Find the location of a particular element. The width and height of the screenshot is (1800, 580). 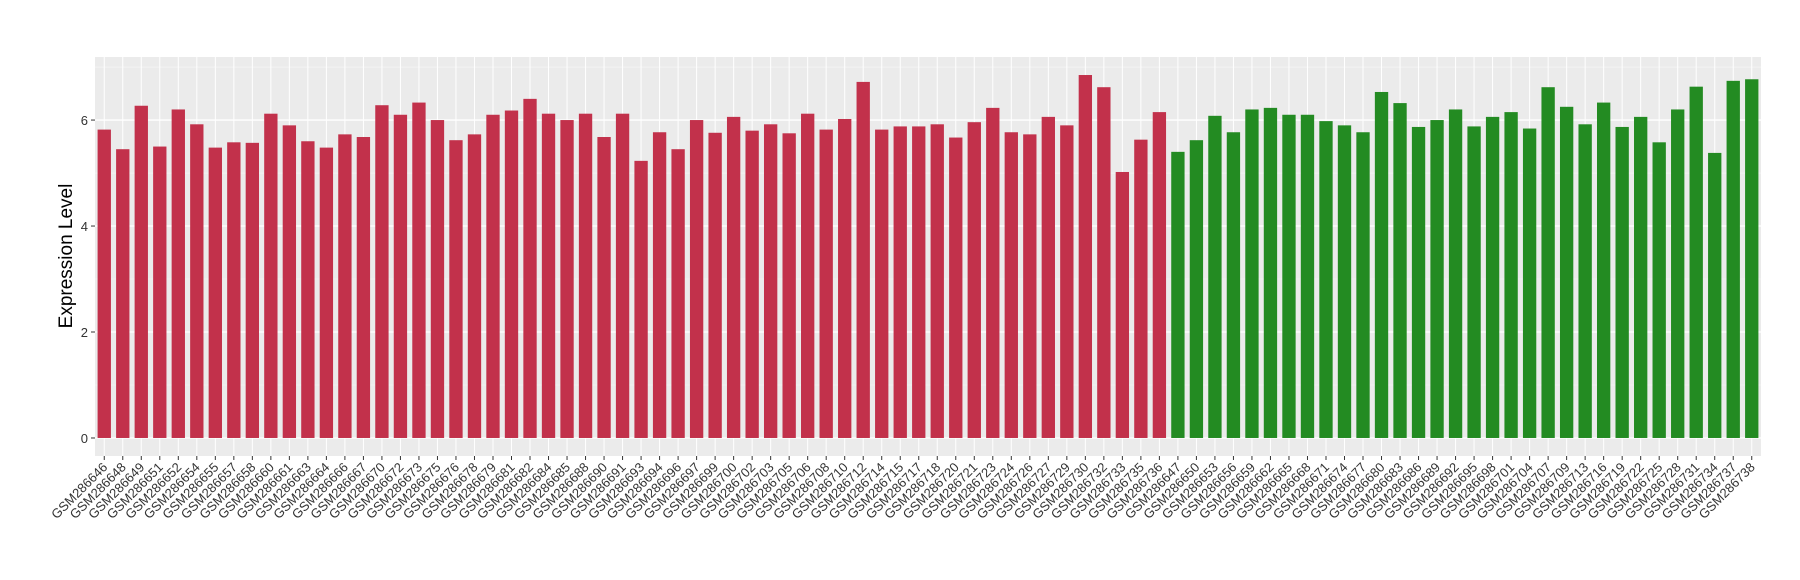

y-tick-label: 0 is located at coordinates (84, 438).